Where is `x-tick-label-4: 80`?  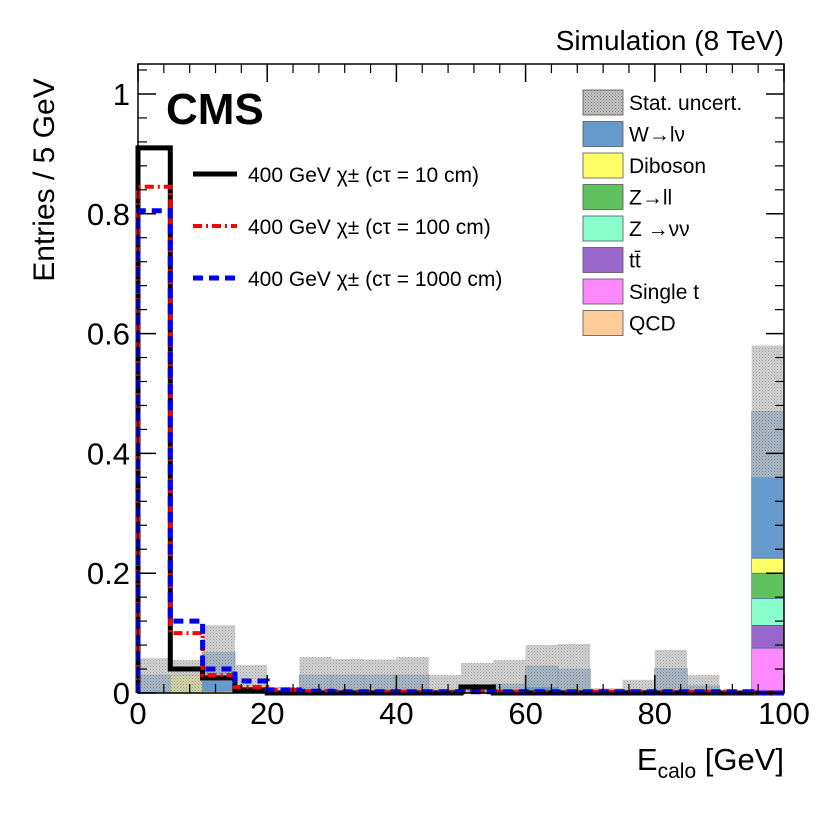 x-tick-label-4: 80 is located at coordinates (655, 713).